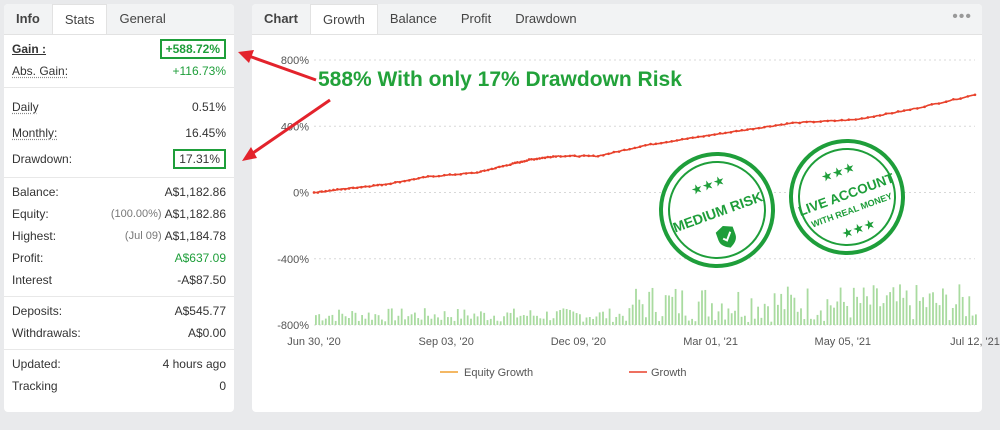 The height and width of the screenshot is (430, 1000). I want to click on drawdown-value: 17.31%, so click(199, 159).